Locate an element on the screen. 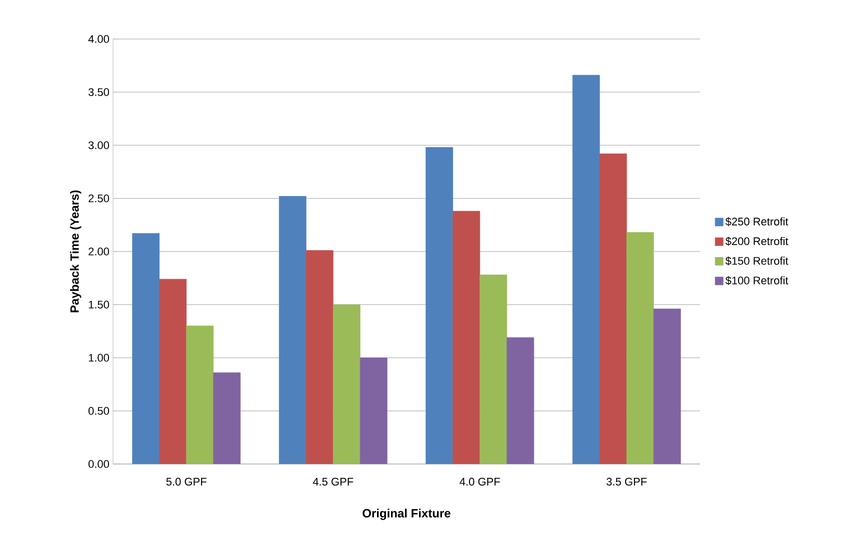 The image size is (860, 543). x-tick-label: 4.0 GPF is located at coordinates (480, 482).